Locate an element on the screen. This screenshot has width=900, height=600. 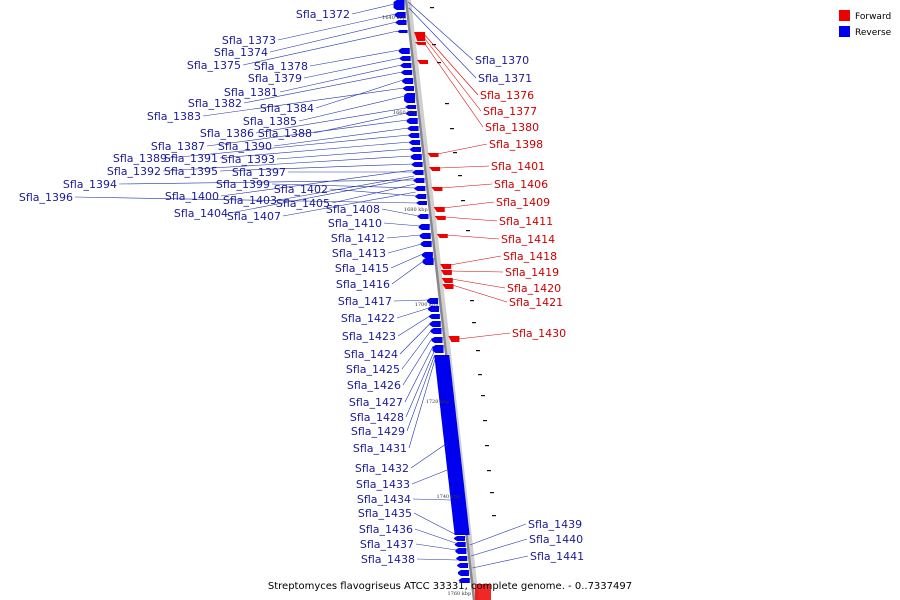
gene-label-reverse: Sfla_1413 is located at coordinates (359, 253).